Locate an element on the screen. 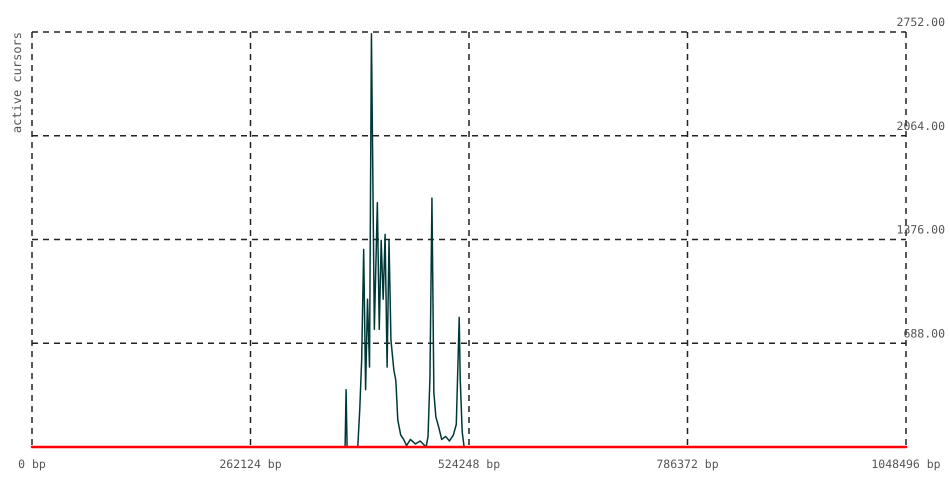 The width and height of the screenshot is (950, 479). y-axis-title: active cursors is located at coordinates (17, 83).